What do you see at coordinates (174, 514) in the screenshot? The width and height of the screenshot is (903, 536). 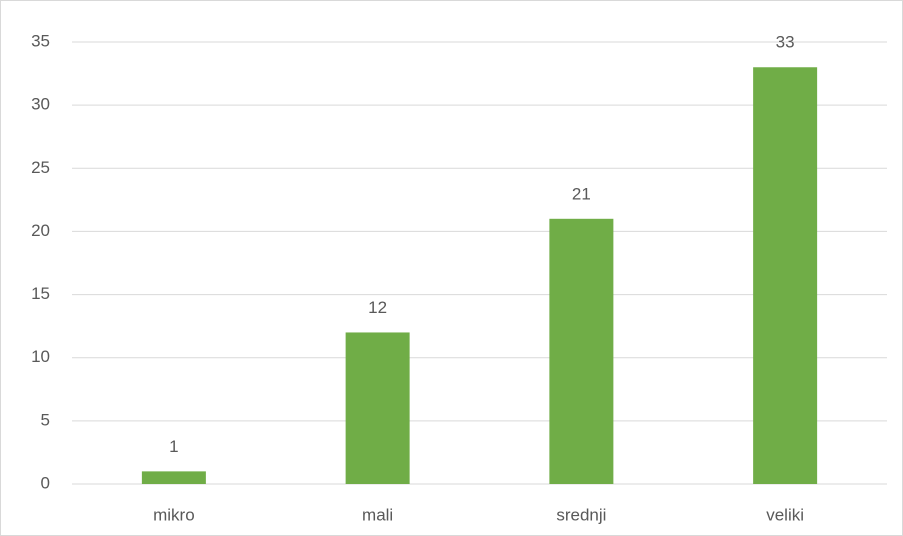 I see `x-tick-label: mikro` at bounding box center [174, 514].